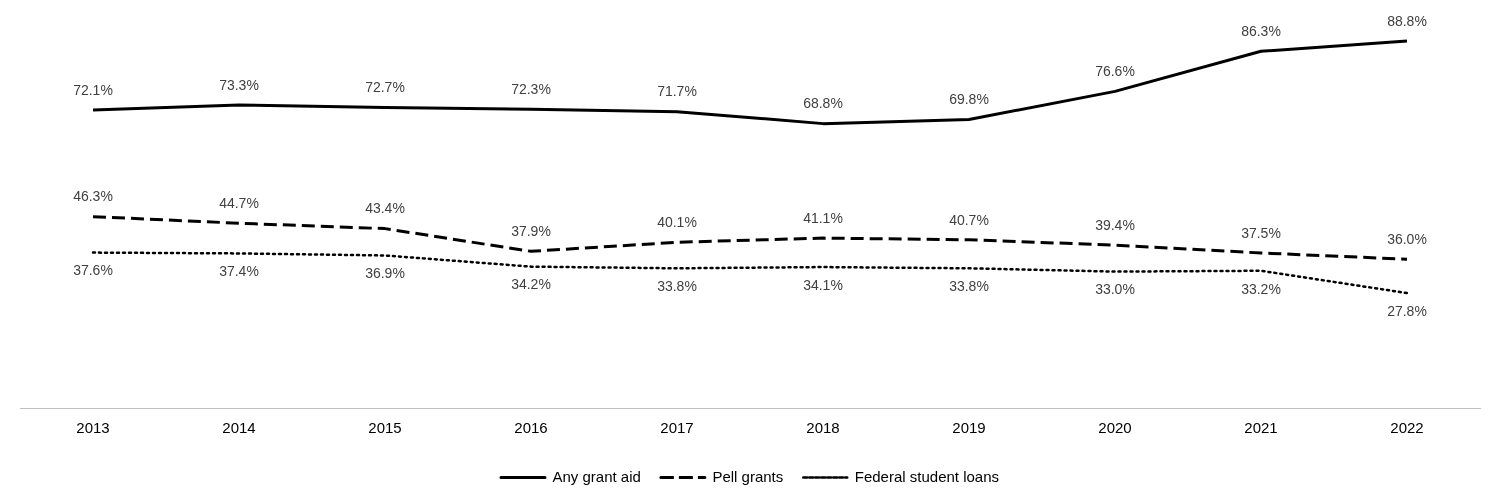 This screenshot has width=1500, height=495. What do you see at coordinates (1115, 428) in the screenshot?
I see `x-tick-label: 2020` at bounding box center [1115, 428].